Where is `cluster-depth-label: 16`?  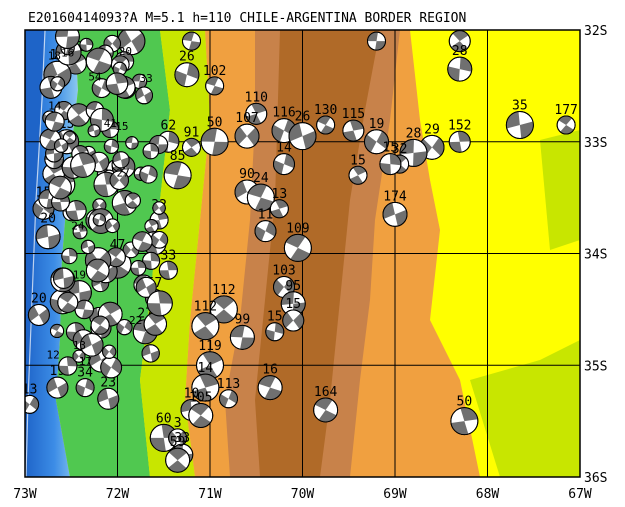 cluster-depth-label: 16 is located at coordinates (67, 52).